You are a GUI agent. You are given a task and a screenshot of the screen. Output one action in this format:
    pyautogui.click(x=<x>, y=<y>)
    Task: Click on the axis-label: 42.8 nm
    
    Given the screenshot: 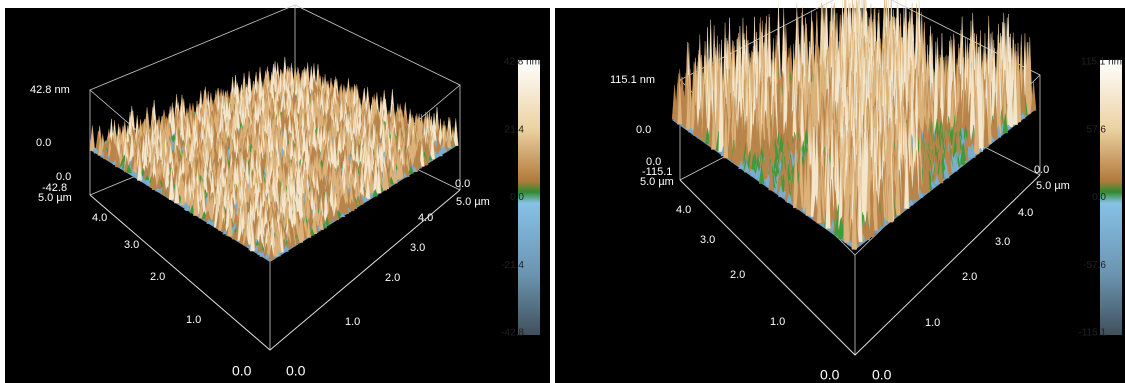 What is the action you would take?
    pyautogui.click(x=50, y=90)
    